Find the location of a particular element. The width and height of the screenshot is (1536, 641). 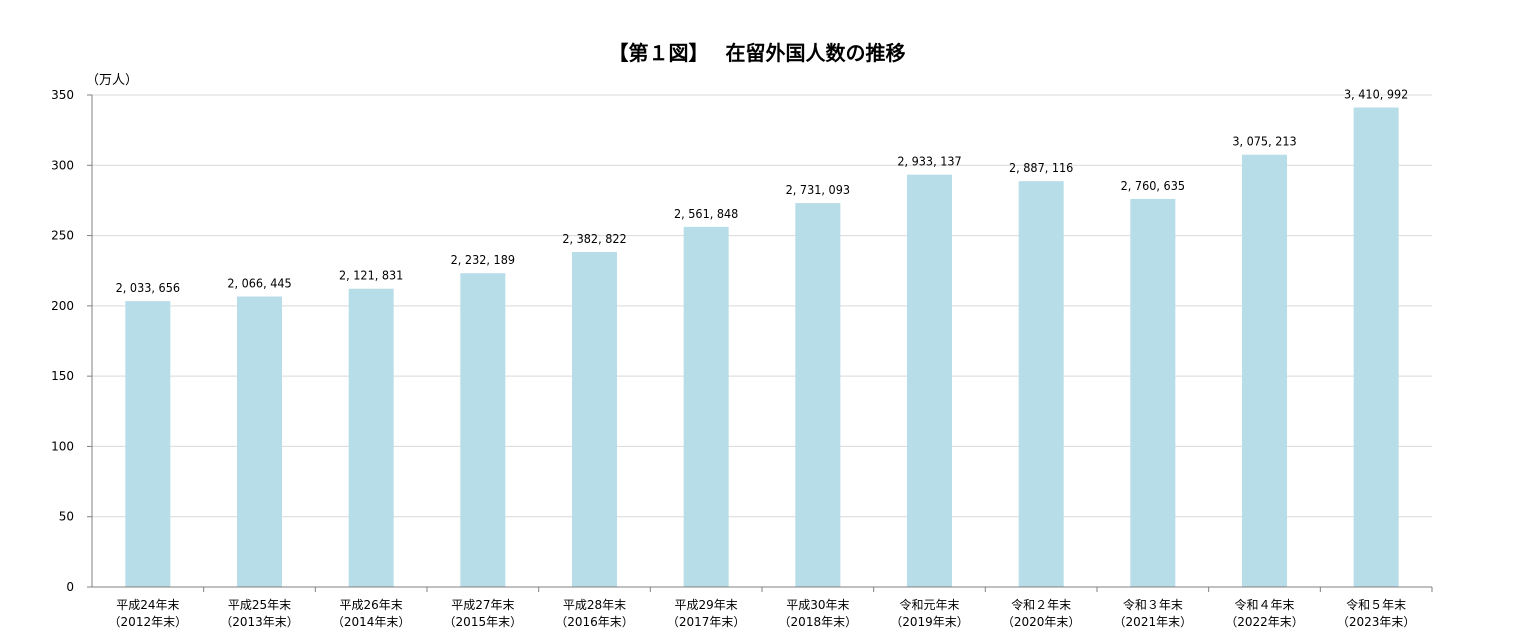

x-tick-label: 平成30年末 is located at coordinates (817, 605).